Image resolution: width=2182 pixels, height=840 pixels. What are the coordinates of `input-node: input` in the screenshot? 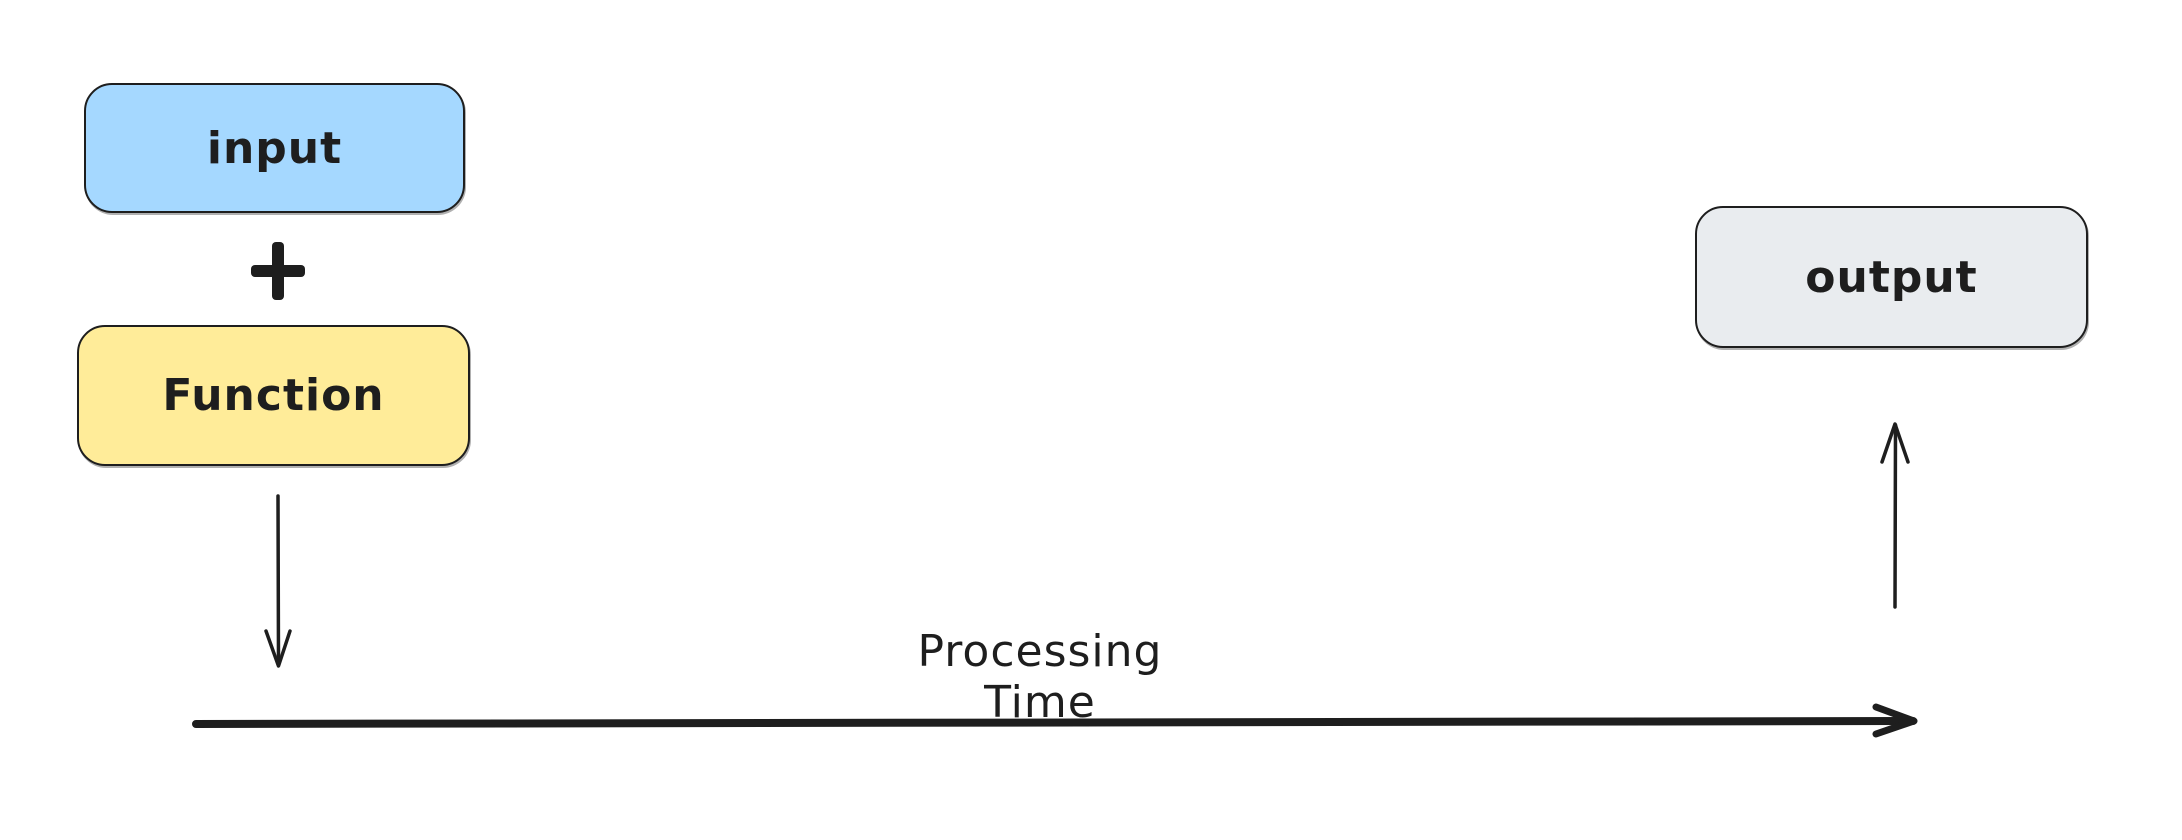 It's located at (274, 148).